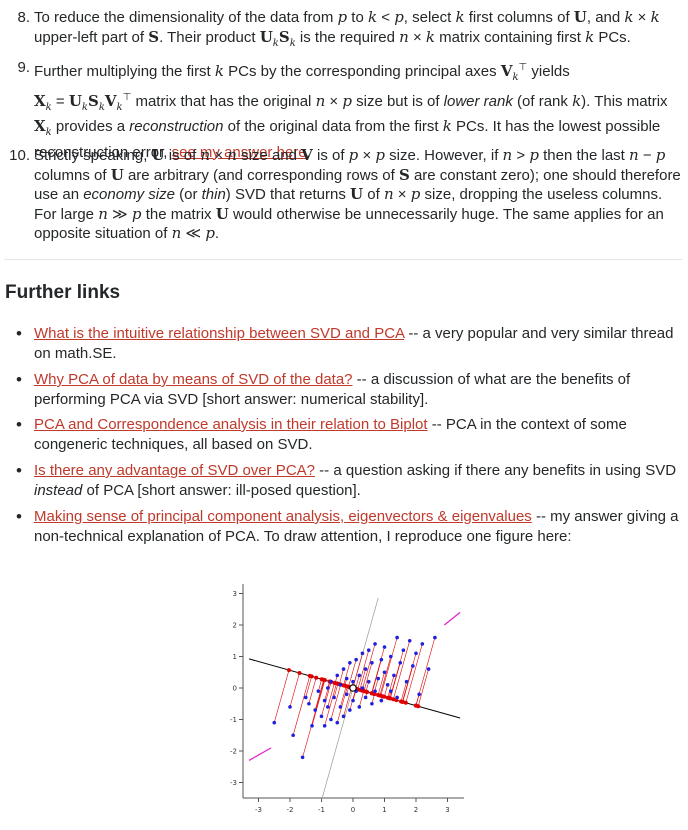 This screenshot has height=830, width=688. I want to click on y-tick-label: -1, so click(233, 720).